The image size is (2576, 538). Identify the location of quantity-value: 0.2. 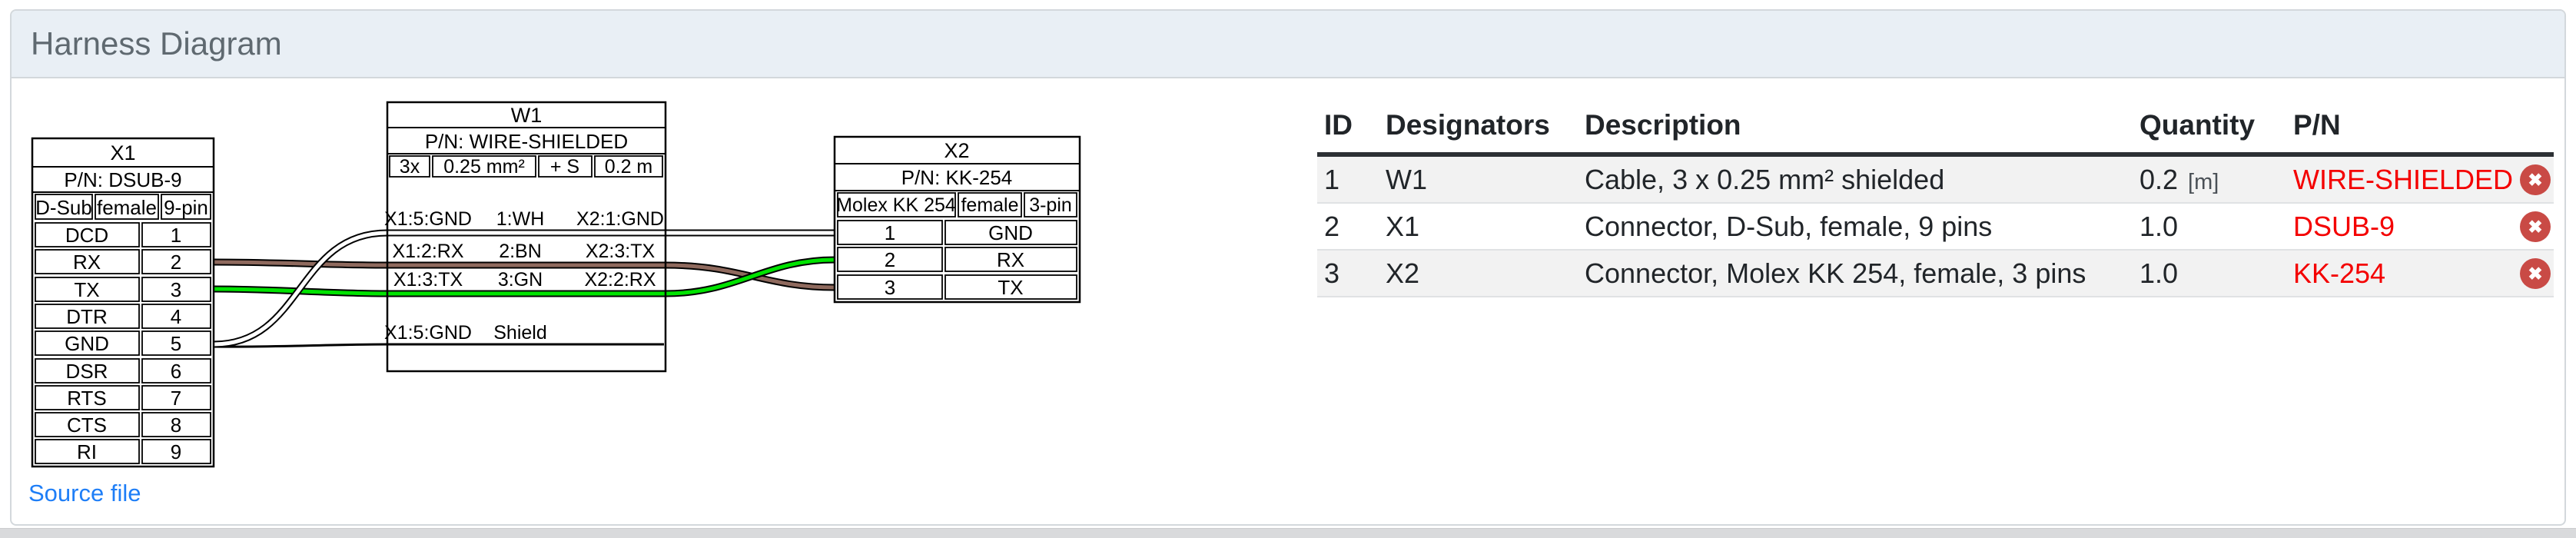
(2159, 179).